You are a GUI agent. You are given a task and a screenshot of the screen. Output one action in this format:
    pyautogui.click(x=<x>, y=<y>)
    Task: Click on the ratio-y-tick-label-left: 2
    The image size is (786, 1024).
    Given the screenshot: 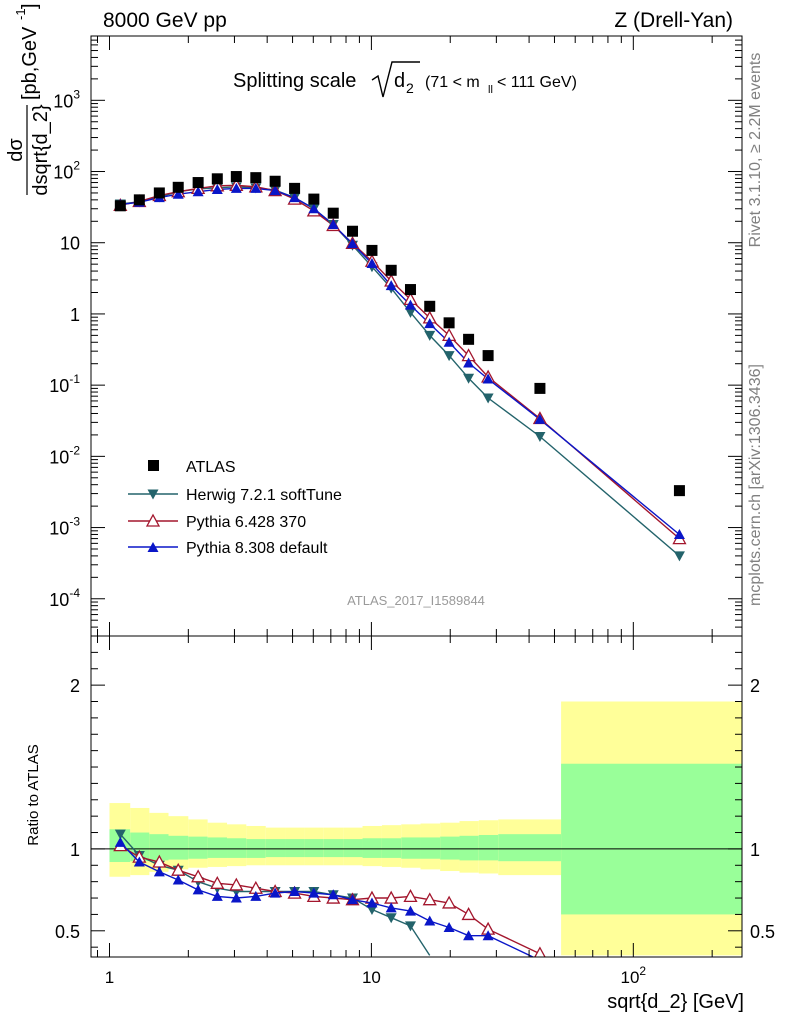 What is the action you would take?
    pyautogui.click(x=75, y=686)
    